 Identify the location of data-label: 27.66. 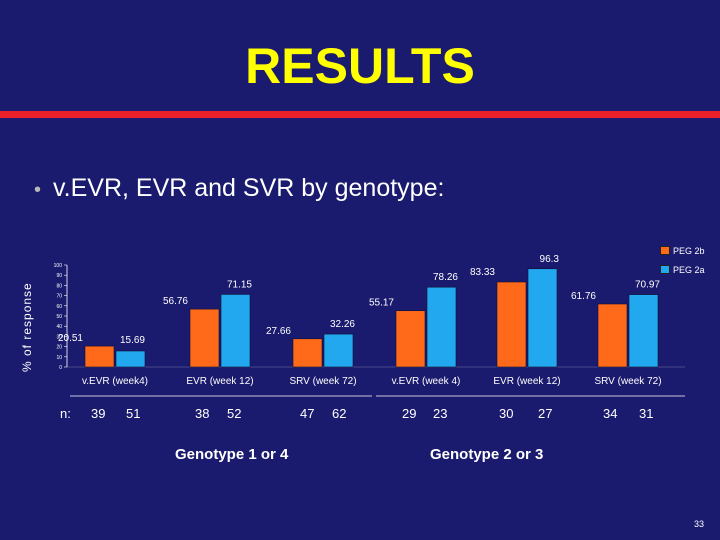
(278, 331).